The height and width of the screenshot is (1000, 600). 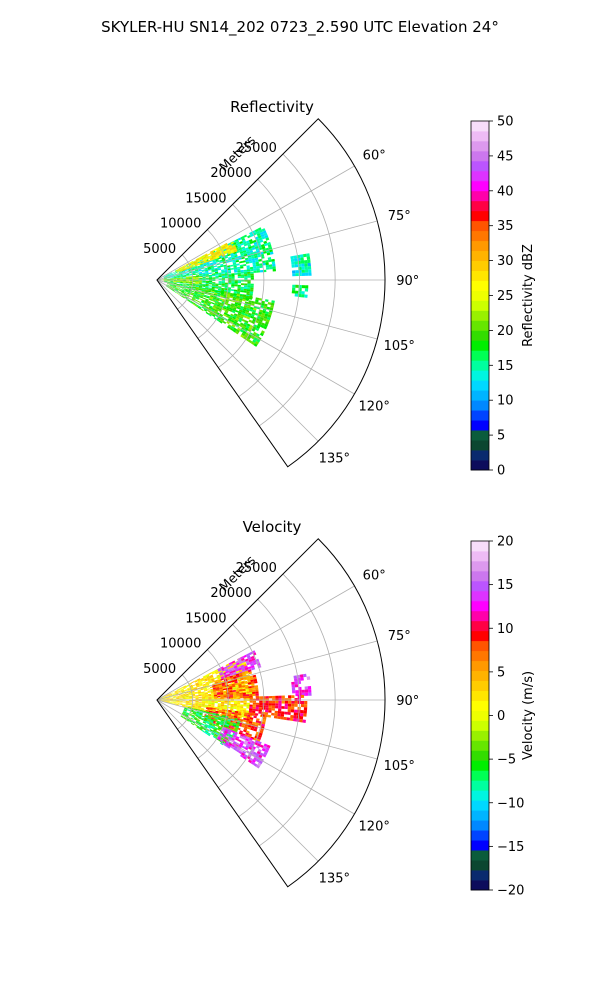 I want to click on colorbar-tick-label: 45, so click(x=505, y=156).